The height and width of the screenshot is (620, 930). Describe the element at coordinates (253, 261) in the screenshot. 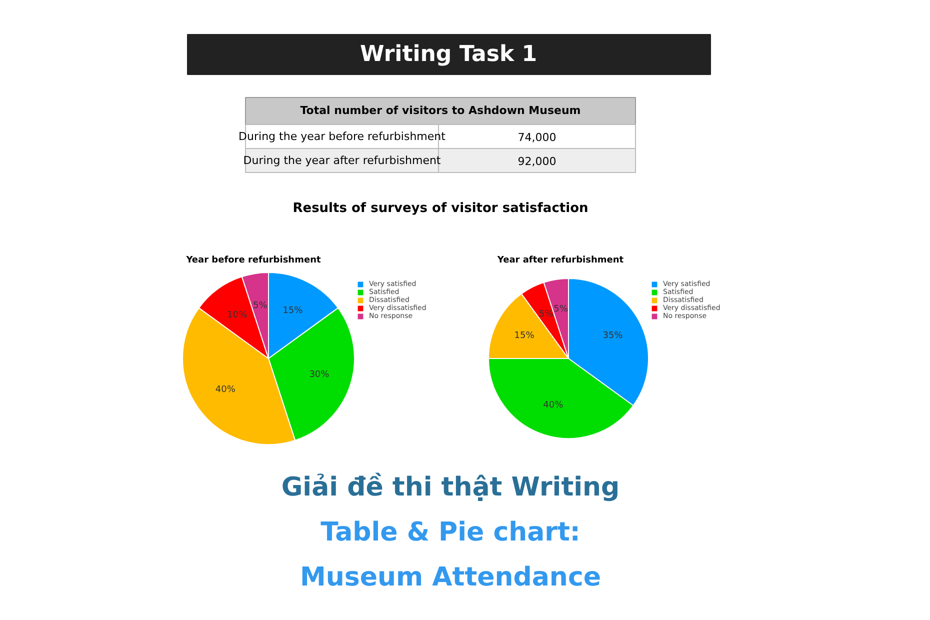

I see `chart-title: Year before refurbishment` at that location.